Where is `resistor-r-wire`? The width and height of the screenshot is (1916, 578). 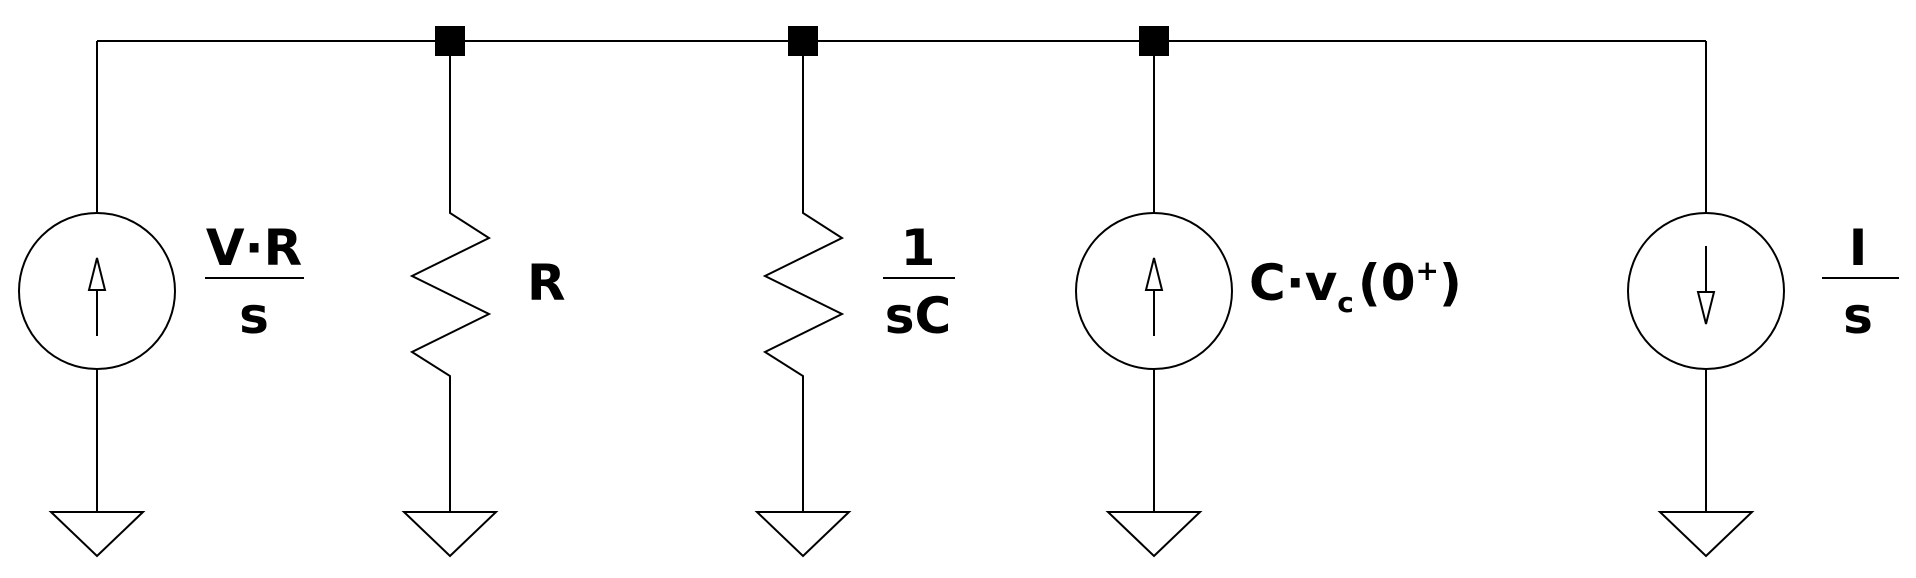
resistor-r-wire is located at coordinates (450, 276).